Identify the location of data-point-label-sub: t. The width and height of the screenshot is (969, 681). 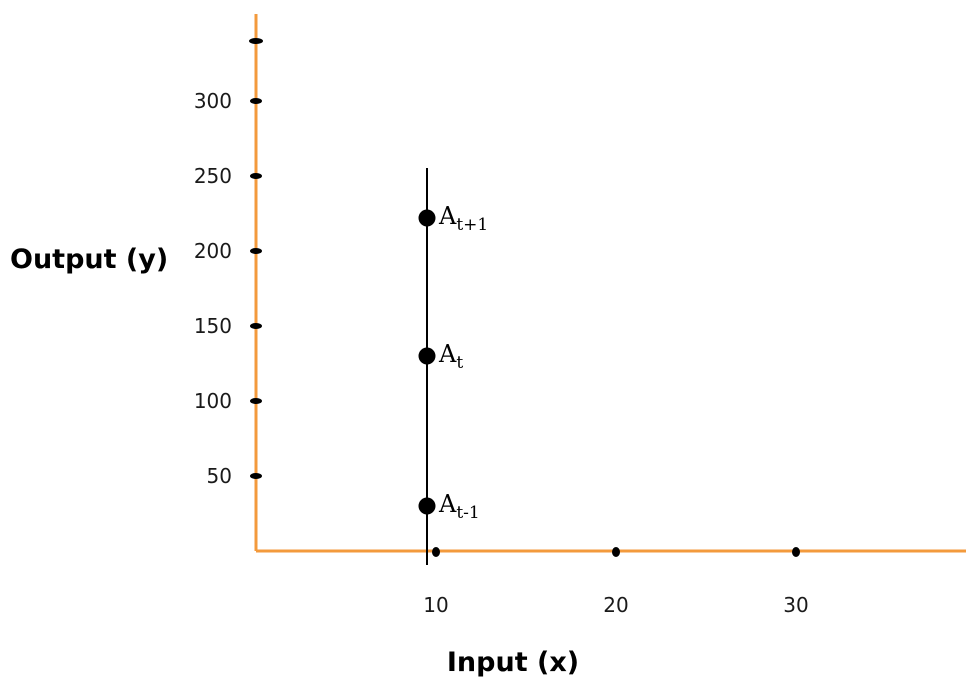
(459, 363).